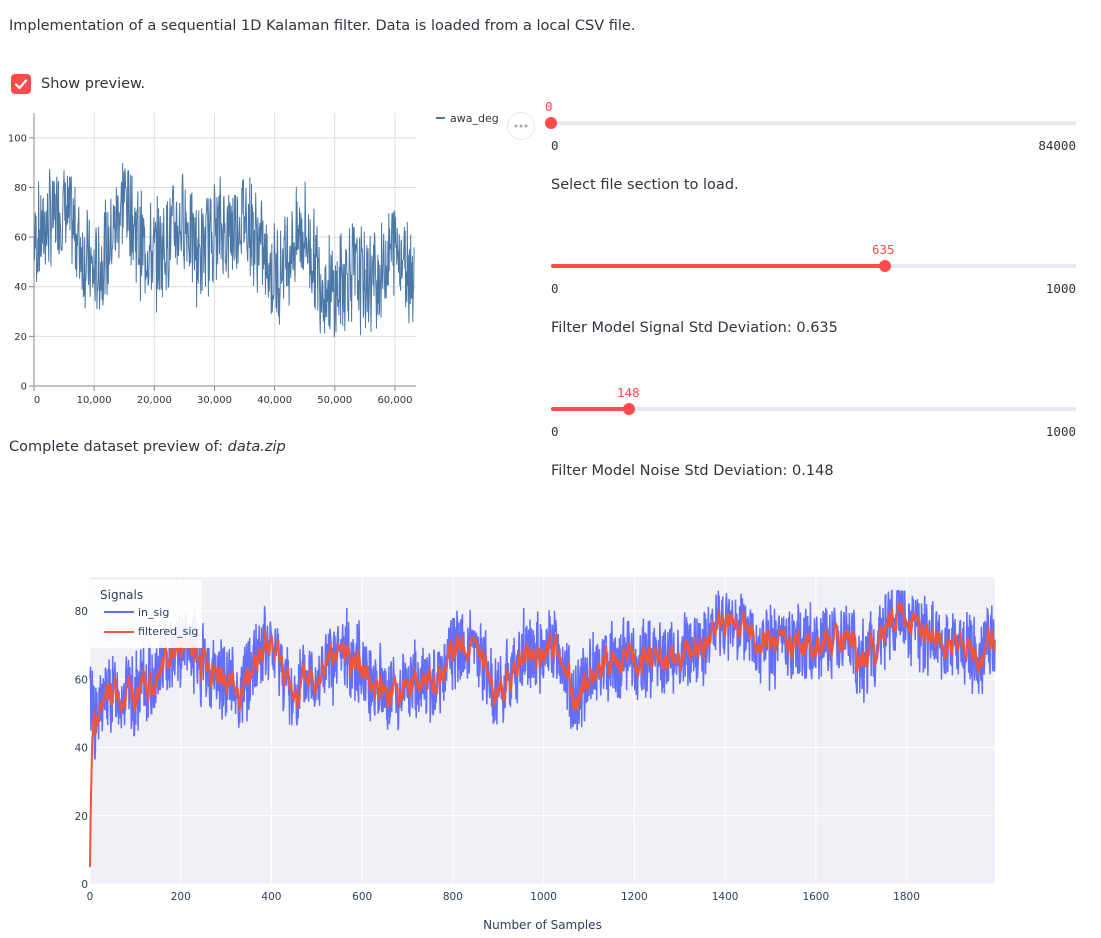 This screenshot has height=938, width=1101. What do you see at coordinates (334, 400) in the screenshot?
I see `x-tick-label: 50,000` at bounding box center [334, 400].